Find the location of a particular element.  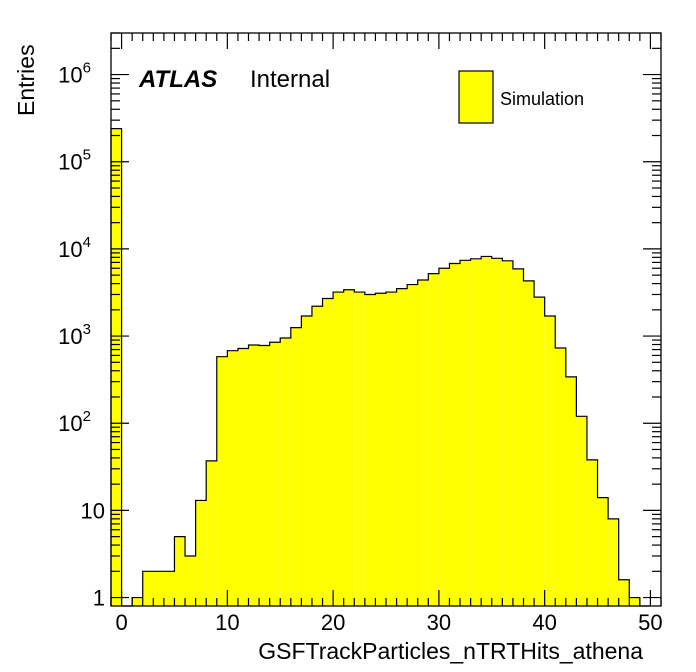

legend-label: Simulation is located at coordinates (542, 99).